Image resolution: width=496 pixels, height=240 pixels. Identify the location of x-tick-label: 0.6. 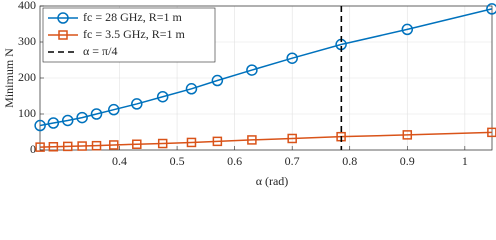
(234, 161).